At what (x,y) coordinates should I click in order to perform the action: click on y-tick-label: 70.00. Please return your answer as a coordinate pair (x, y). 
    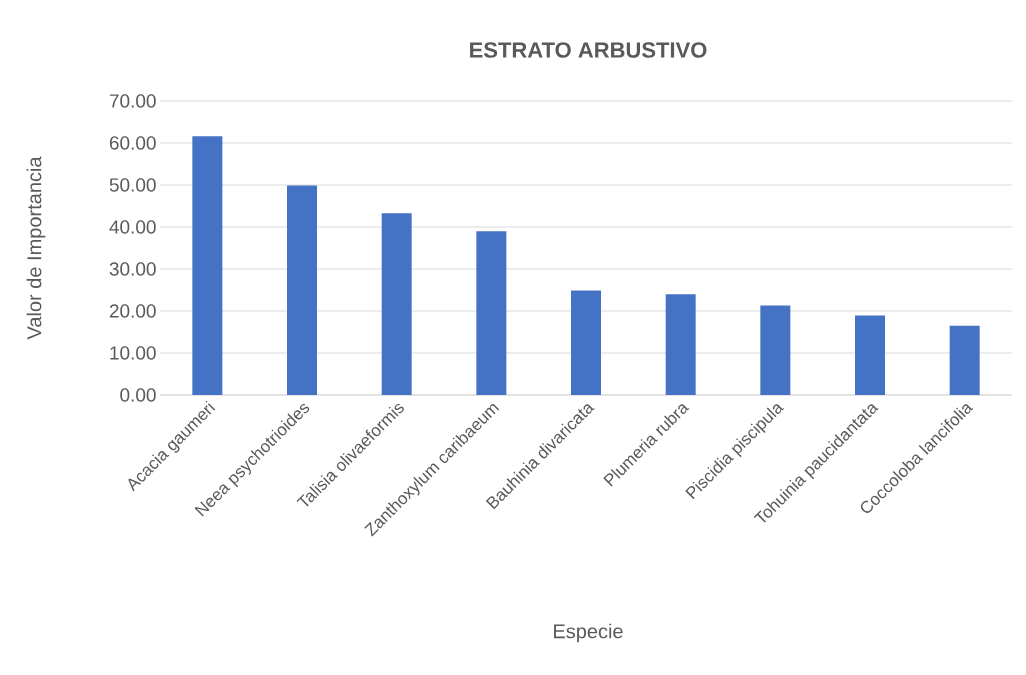
    Looking at the image, I should click on (132, 101).